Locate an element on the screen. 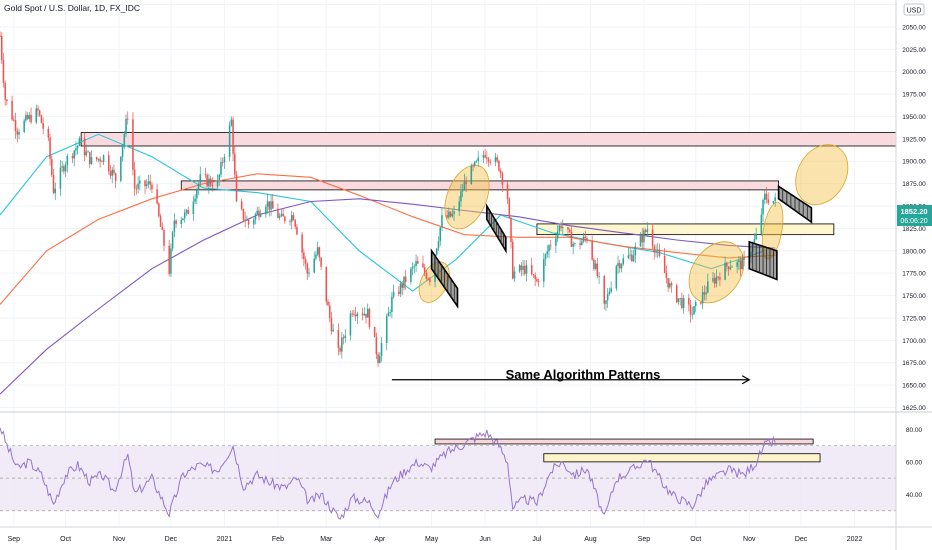 The height and width of the screenshot is (550, 932). price-tick-label: 1725.00 is located at coordinates (914, 318).